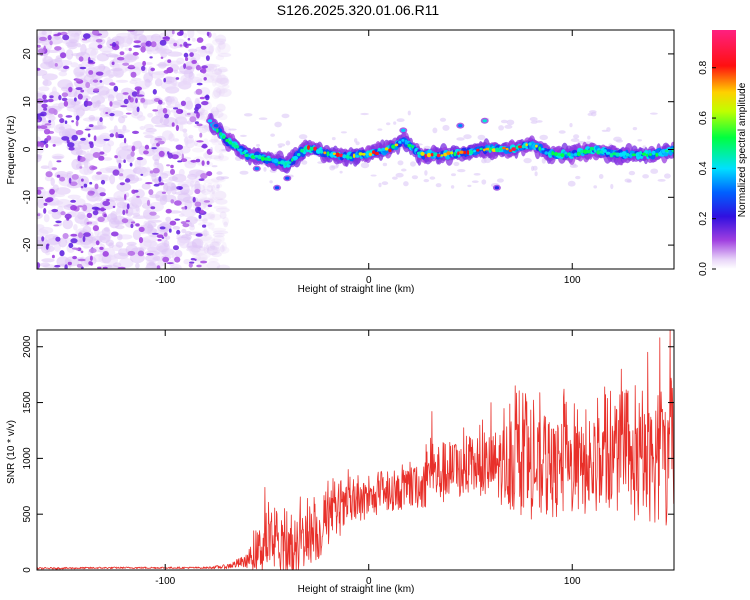 Image resolution: width=750 pixels, height=600 pixels. What do you see at coordinates (358, 10) in the screenshot?
I see `chart-title: S126.2025.320.01.06.R11` at bounding box center [358, 10].